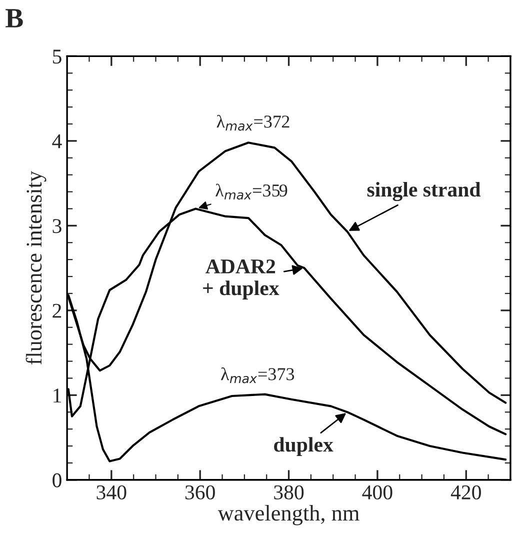  Describe the element at coordinates (304, 446) in the screenshot. I see `series-label: duplex` at that location.